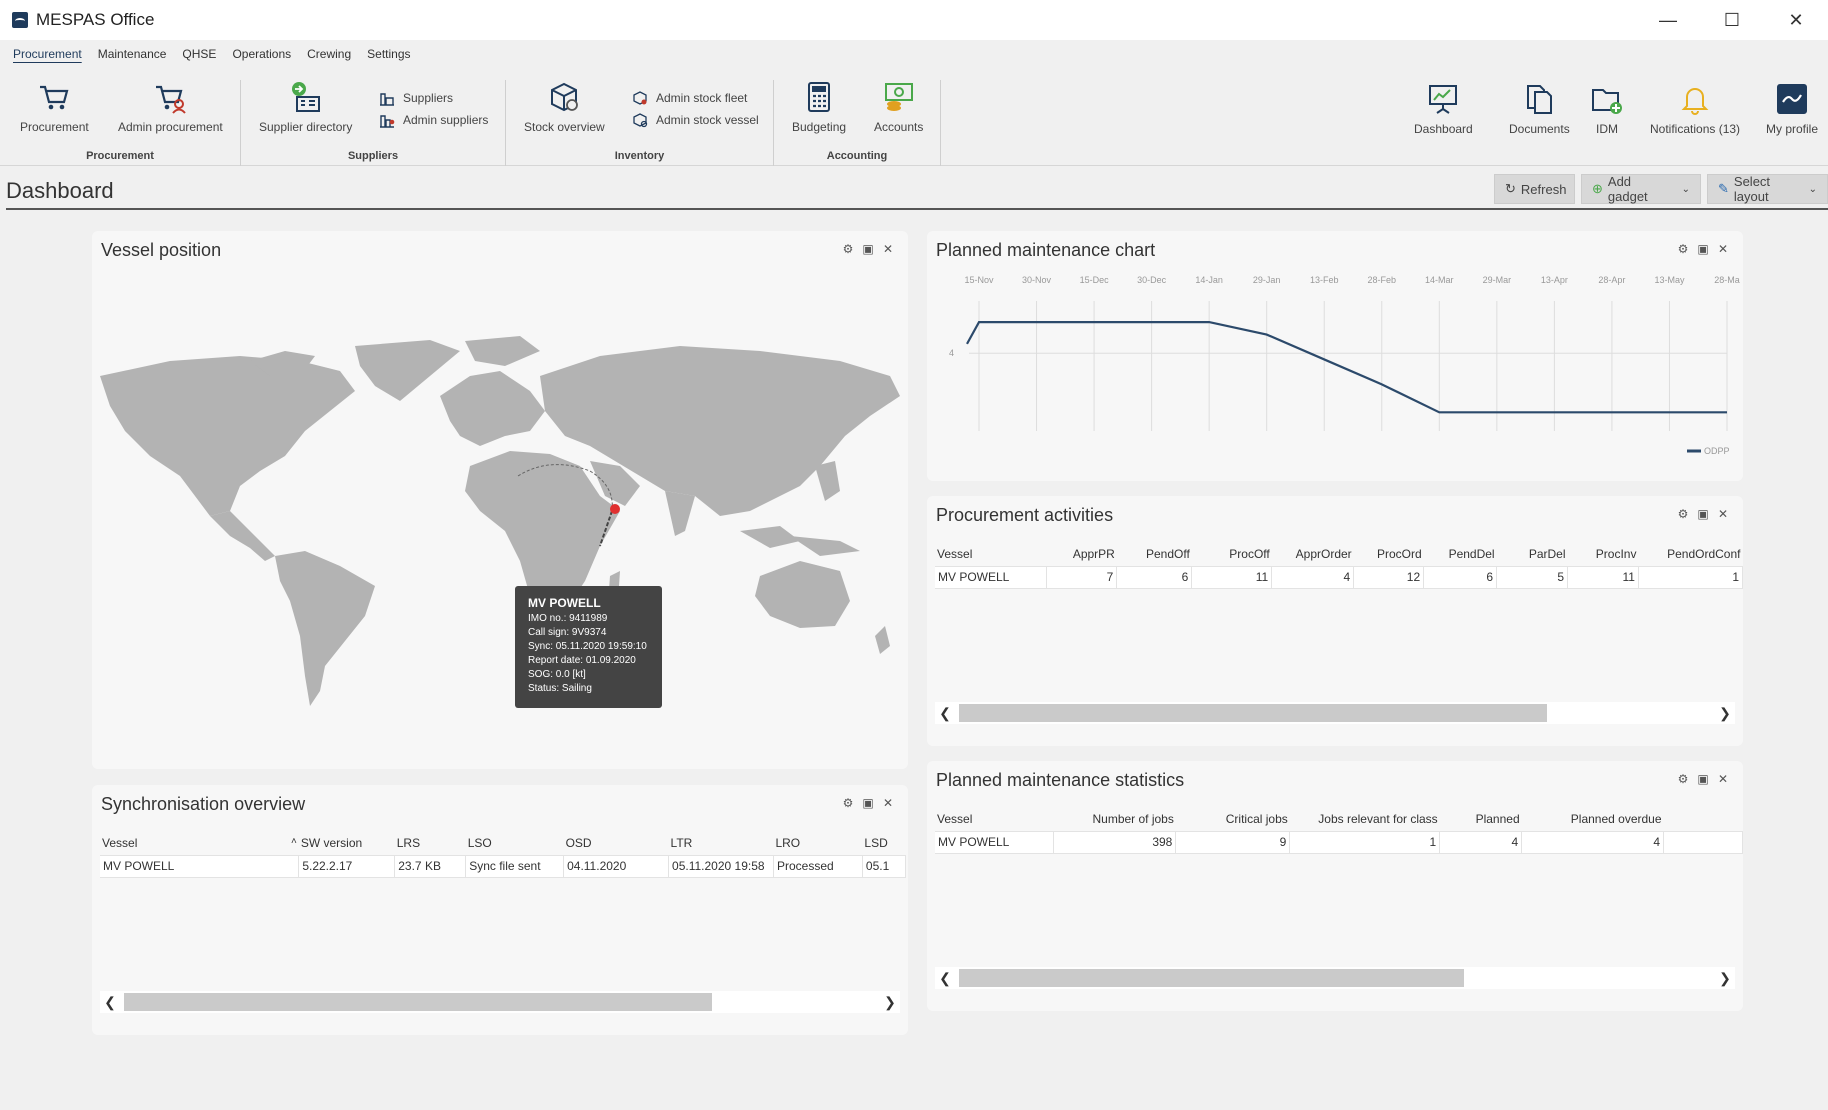 Image resolution: width=1828 pixels, height=1110 pixels. What do you see at coordinates (1378, 818) in the screenshot?
I see `column-header: Jobs relevant for class` at bounding box center [1378, 818].